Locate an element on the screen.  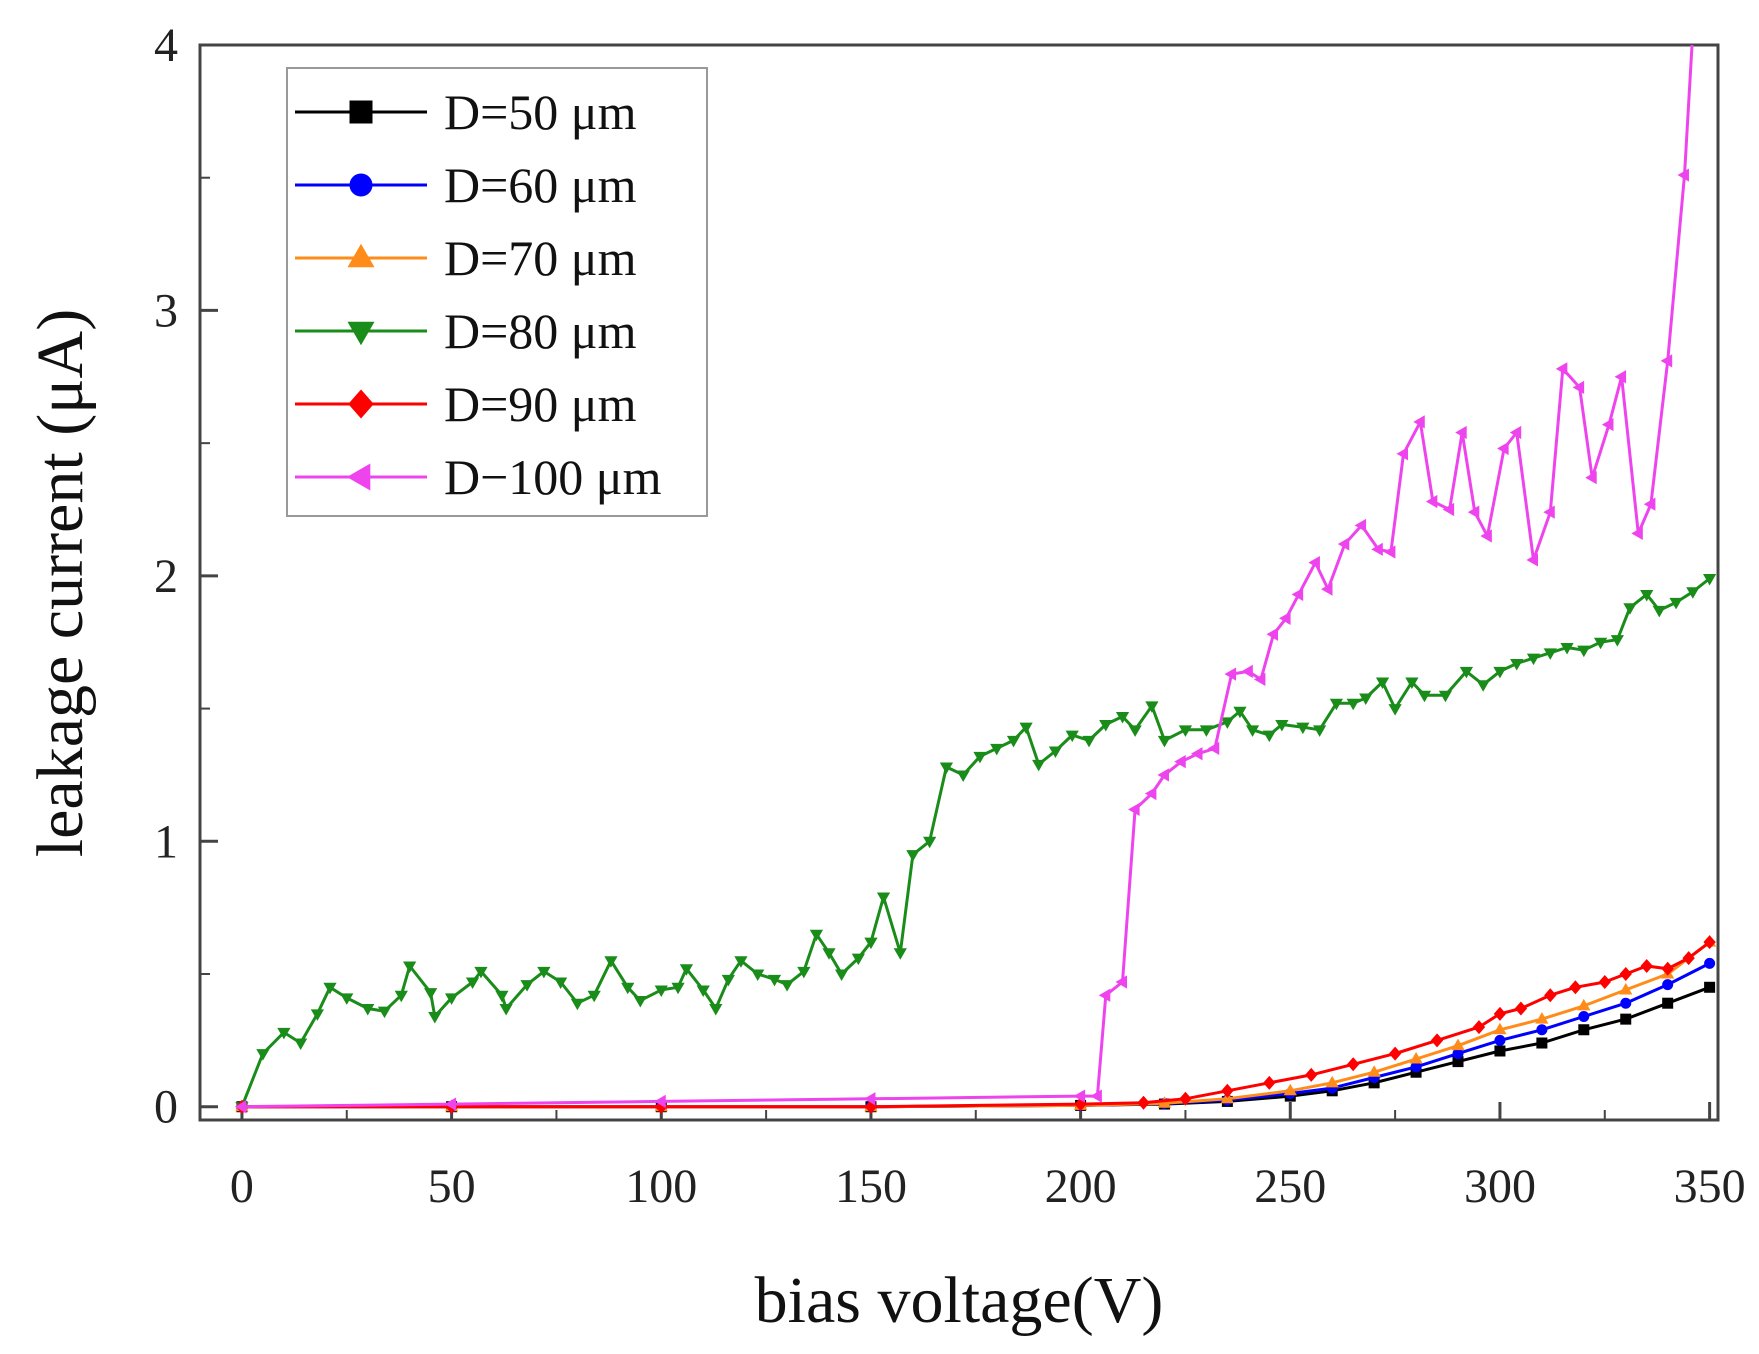
legend-label: D−100 μm is located at coordinates (553, 477).